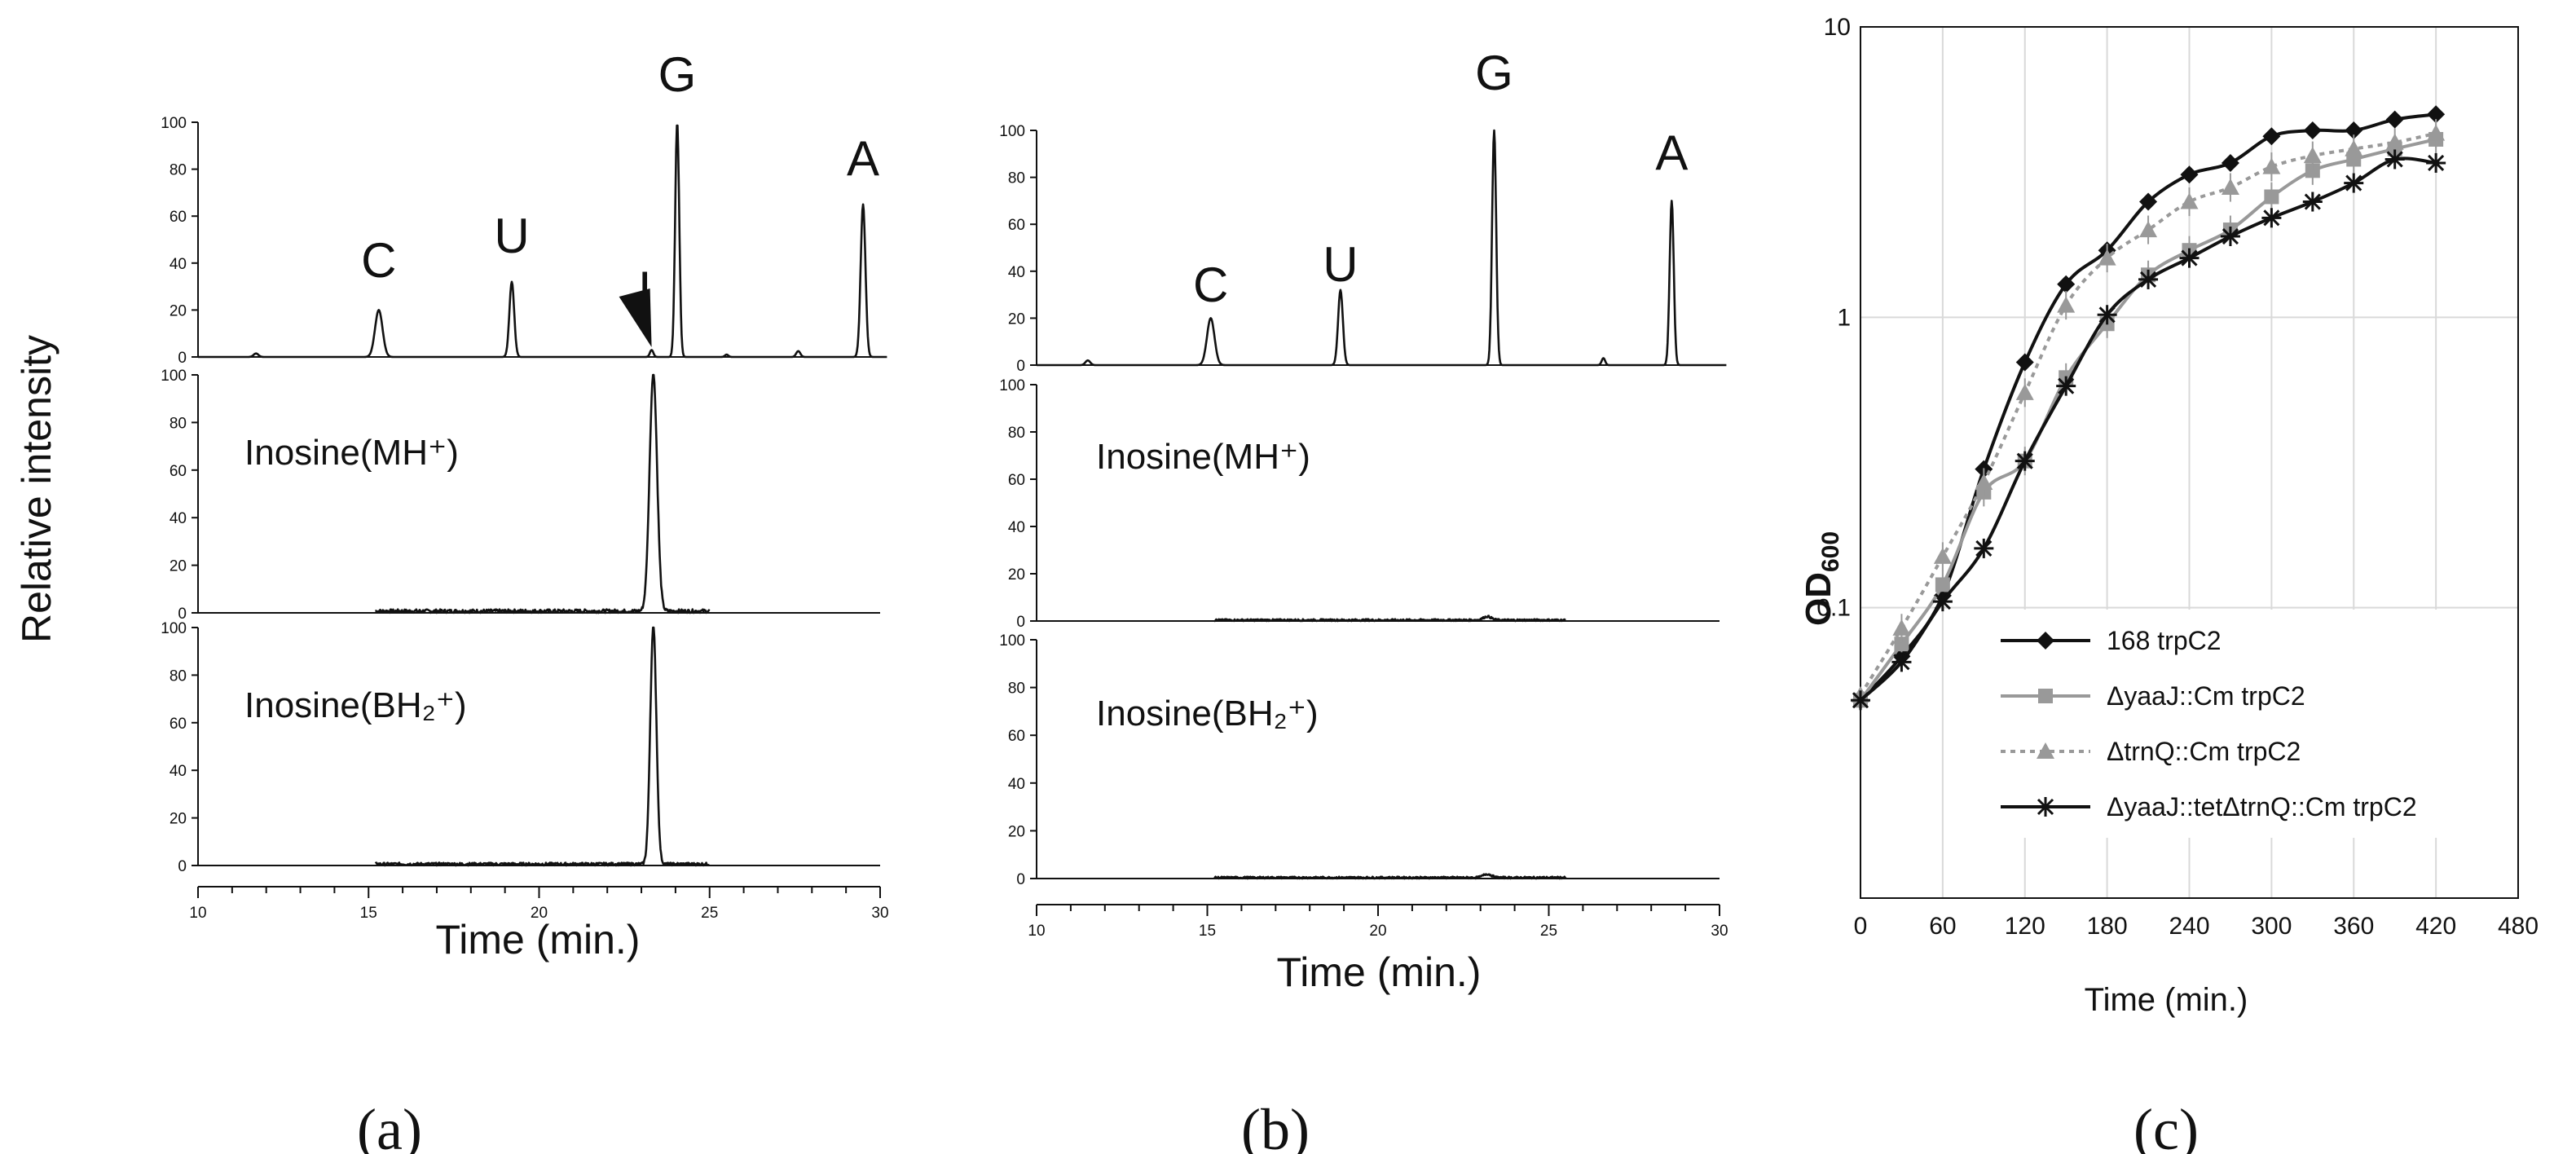 The width and height of the screenshot is (2576, 1154). What do you see at coordinates (1017, 690) in the screenshot?
I see `panel-b-bh-y-tick-label: 80` at bounding box center [1017, 690].